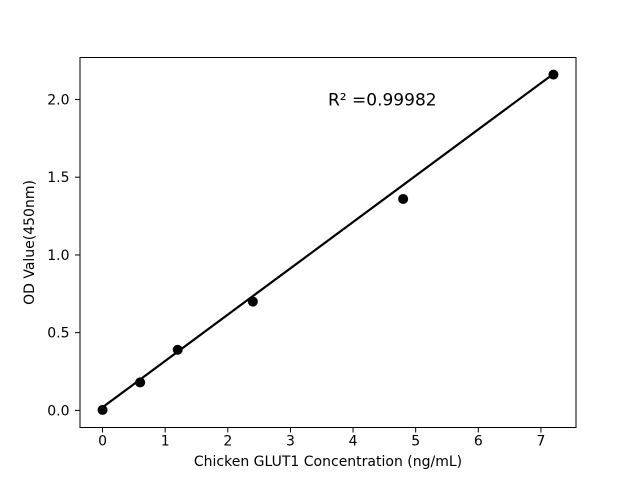 This screenshot has width=640, height=480. Describe the element at coordinates (58, 100) in the screenshot. I see `y-tick-label: 2.0` at that location.